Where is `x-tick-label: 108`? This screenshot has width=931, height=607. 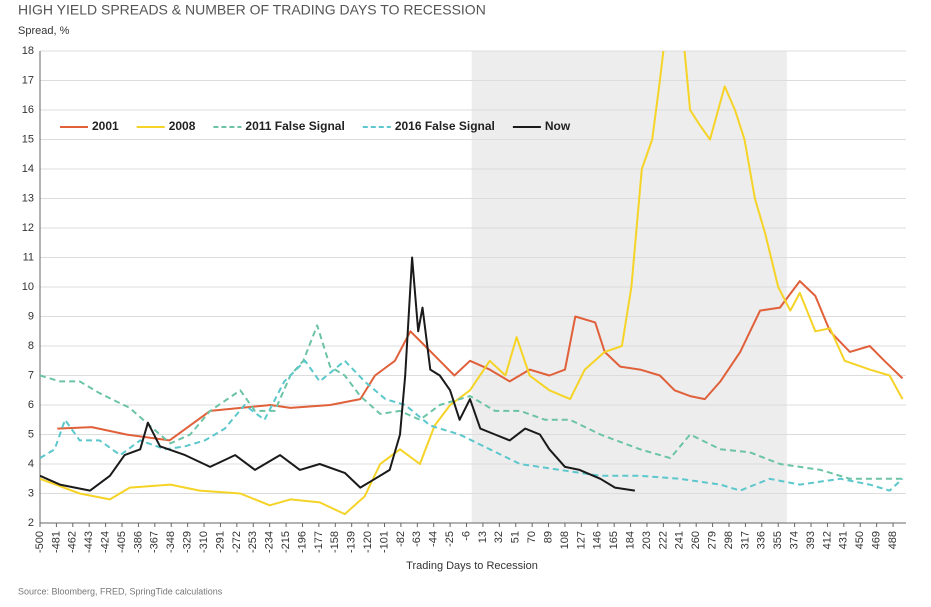
x-tick-label: 108 is located at coordinates (565, 540).